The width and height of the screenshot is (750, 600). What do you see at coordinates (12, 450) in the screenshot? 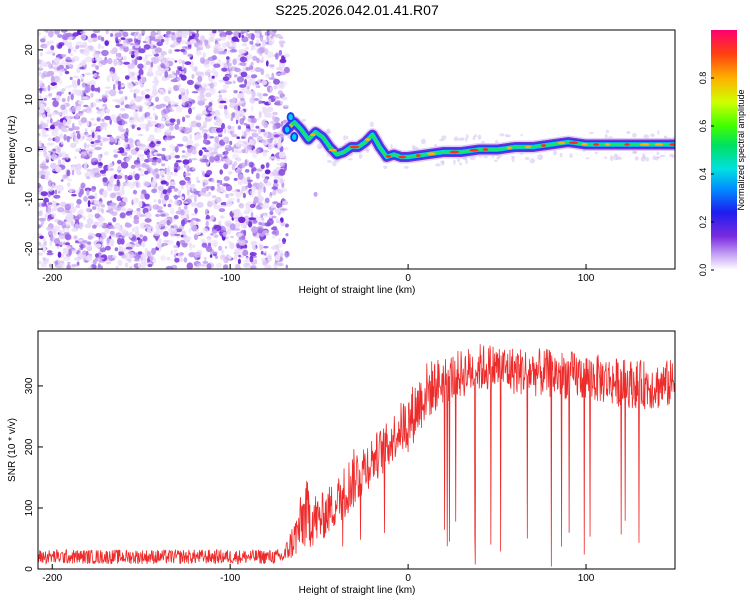
I see `snr-y-label: SNR (10 * v/v)` at bounding box center [12, 450].